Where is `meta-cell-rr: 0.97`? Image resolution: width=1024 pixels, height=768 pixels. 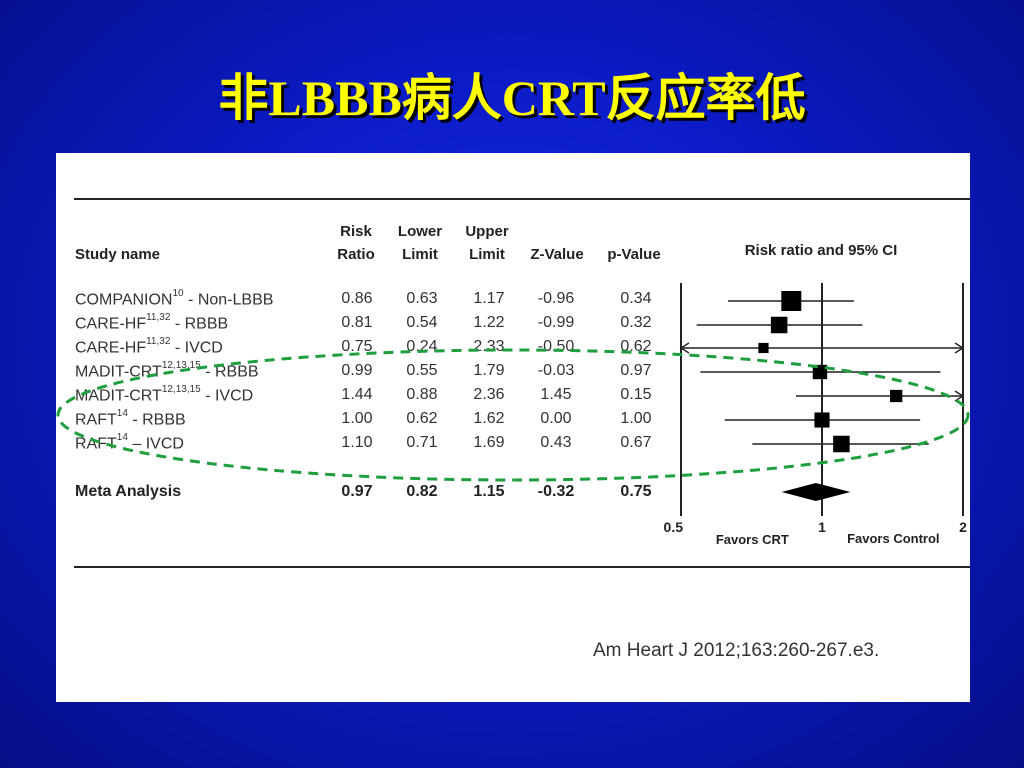 meta-cell-rr: 0.97 is located at coordinates (357, 491).